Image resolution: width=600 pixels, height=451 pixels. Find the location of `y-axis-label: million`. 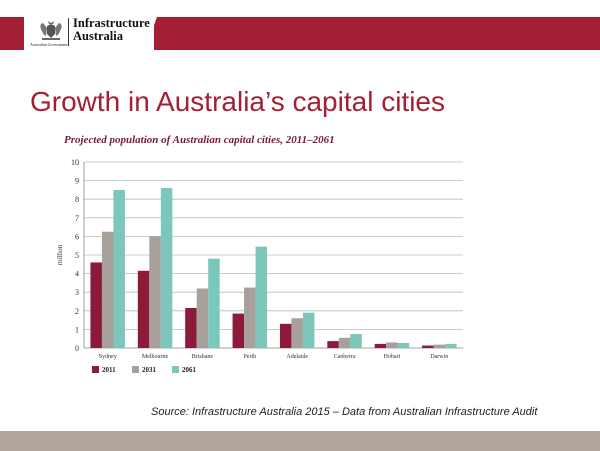

y-axis-label: million is located at coordinates (60, 254).